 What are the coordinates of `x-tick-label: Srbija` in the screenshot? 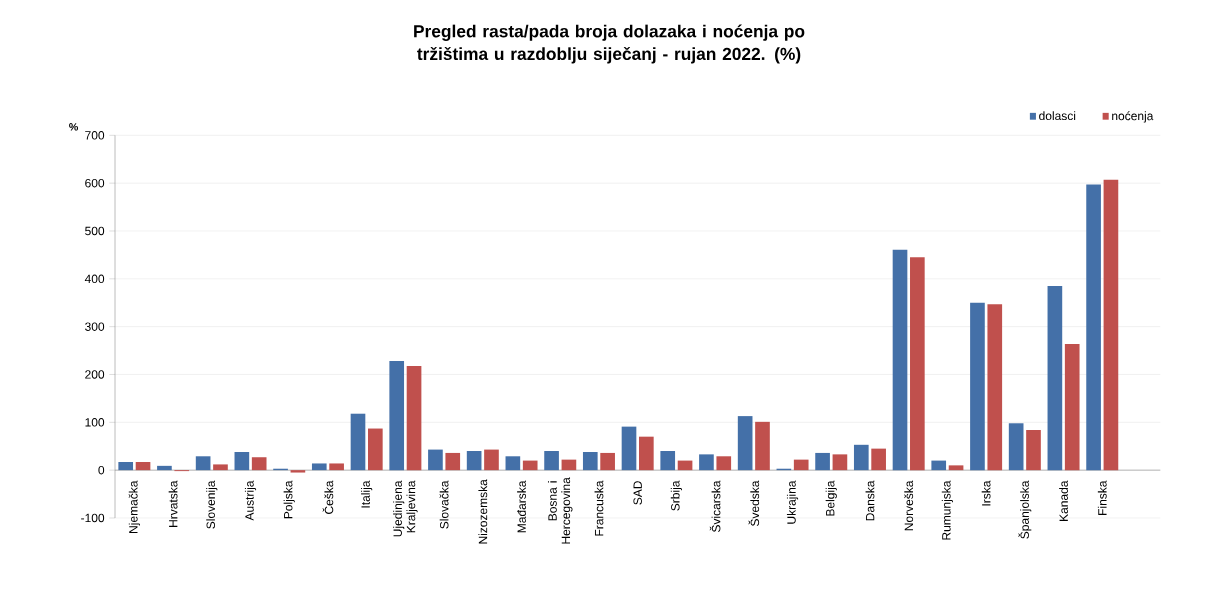 It's located at (676, 495).